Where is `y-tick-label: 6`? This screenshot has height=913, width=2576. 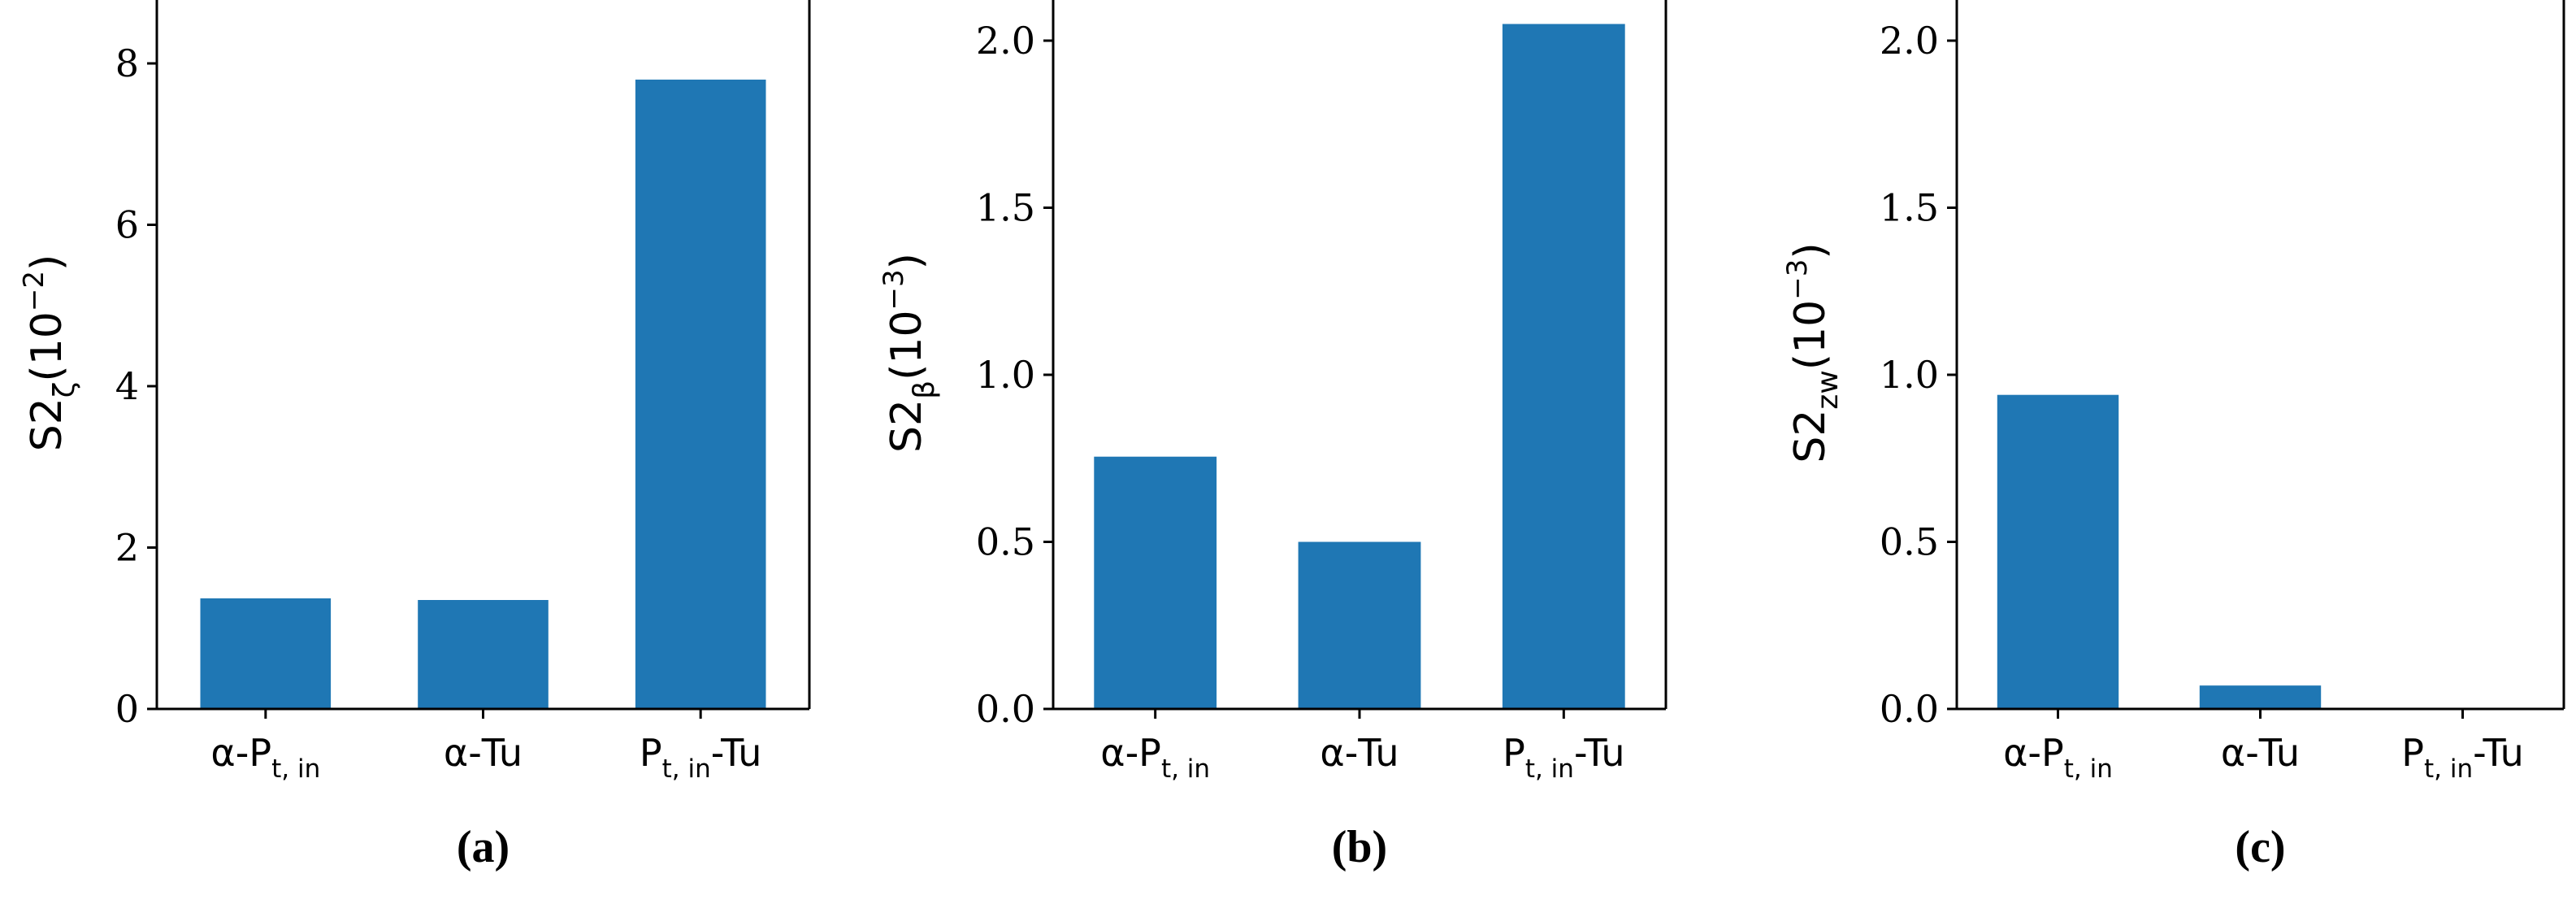 y-tick-label: 6 is located at coordinates (127, 225).